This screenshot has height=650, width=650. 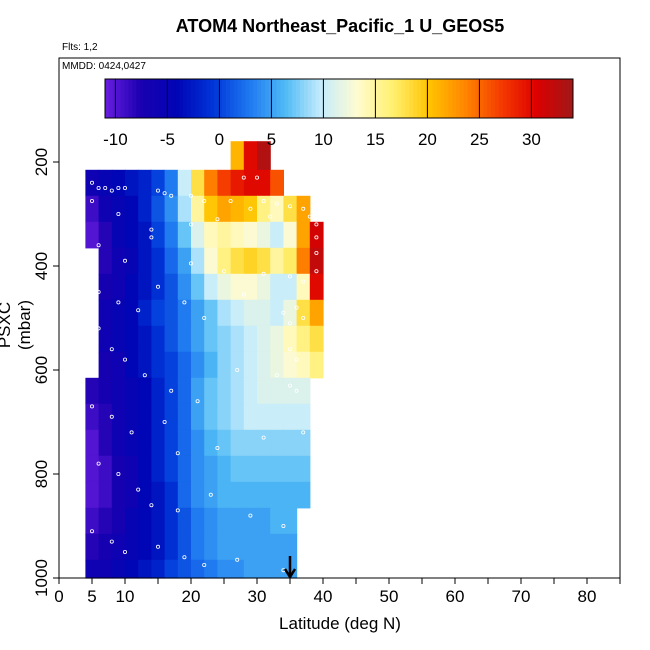 What do you see at coordinates (58, 596) in the screenshot?
I see `x-tick-label: 0` at bounding box center [58, 596].